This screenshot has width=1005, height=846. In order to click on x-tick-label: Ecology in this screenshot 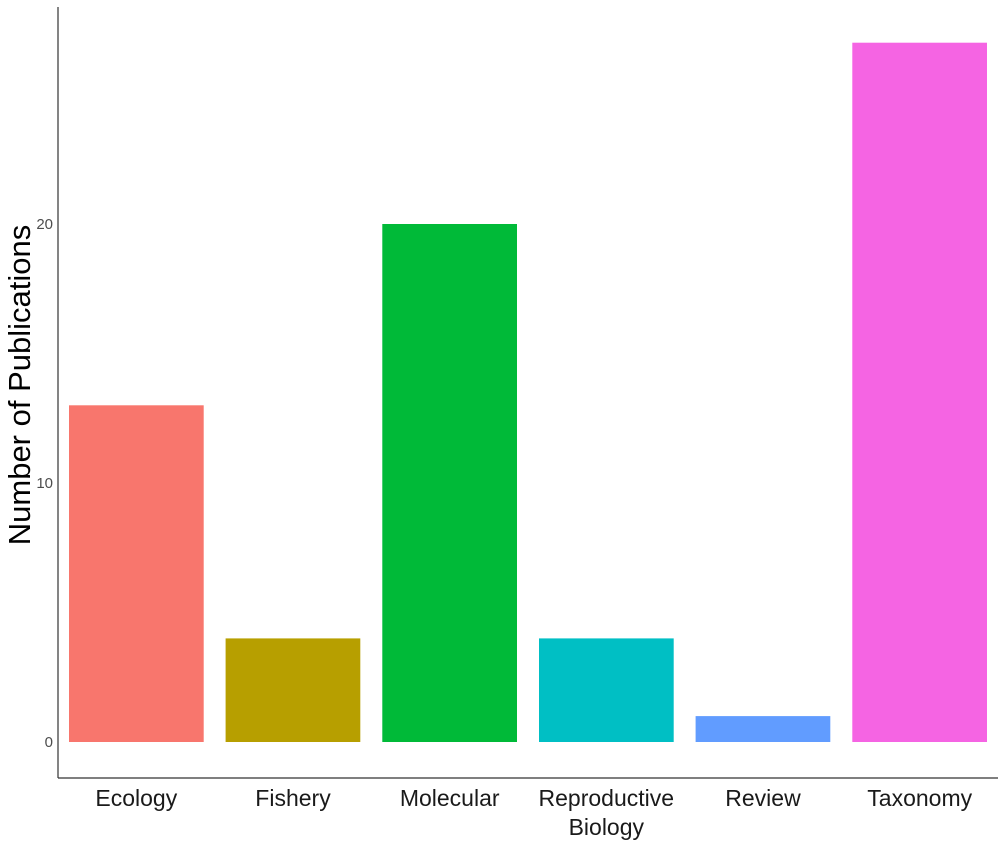, I will do `click(136, 798)`.